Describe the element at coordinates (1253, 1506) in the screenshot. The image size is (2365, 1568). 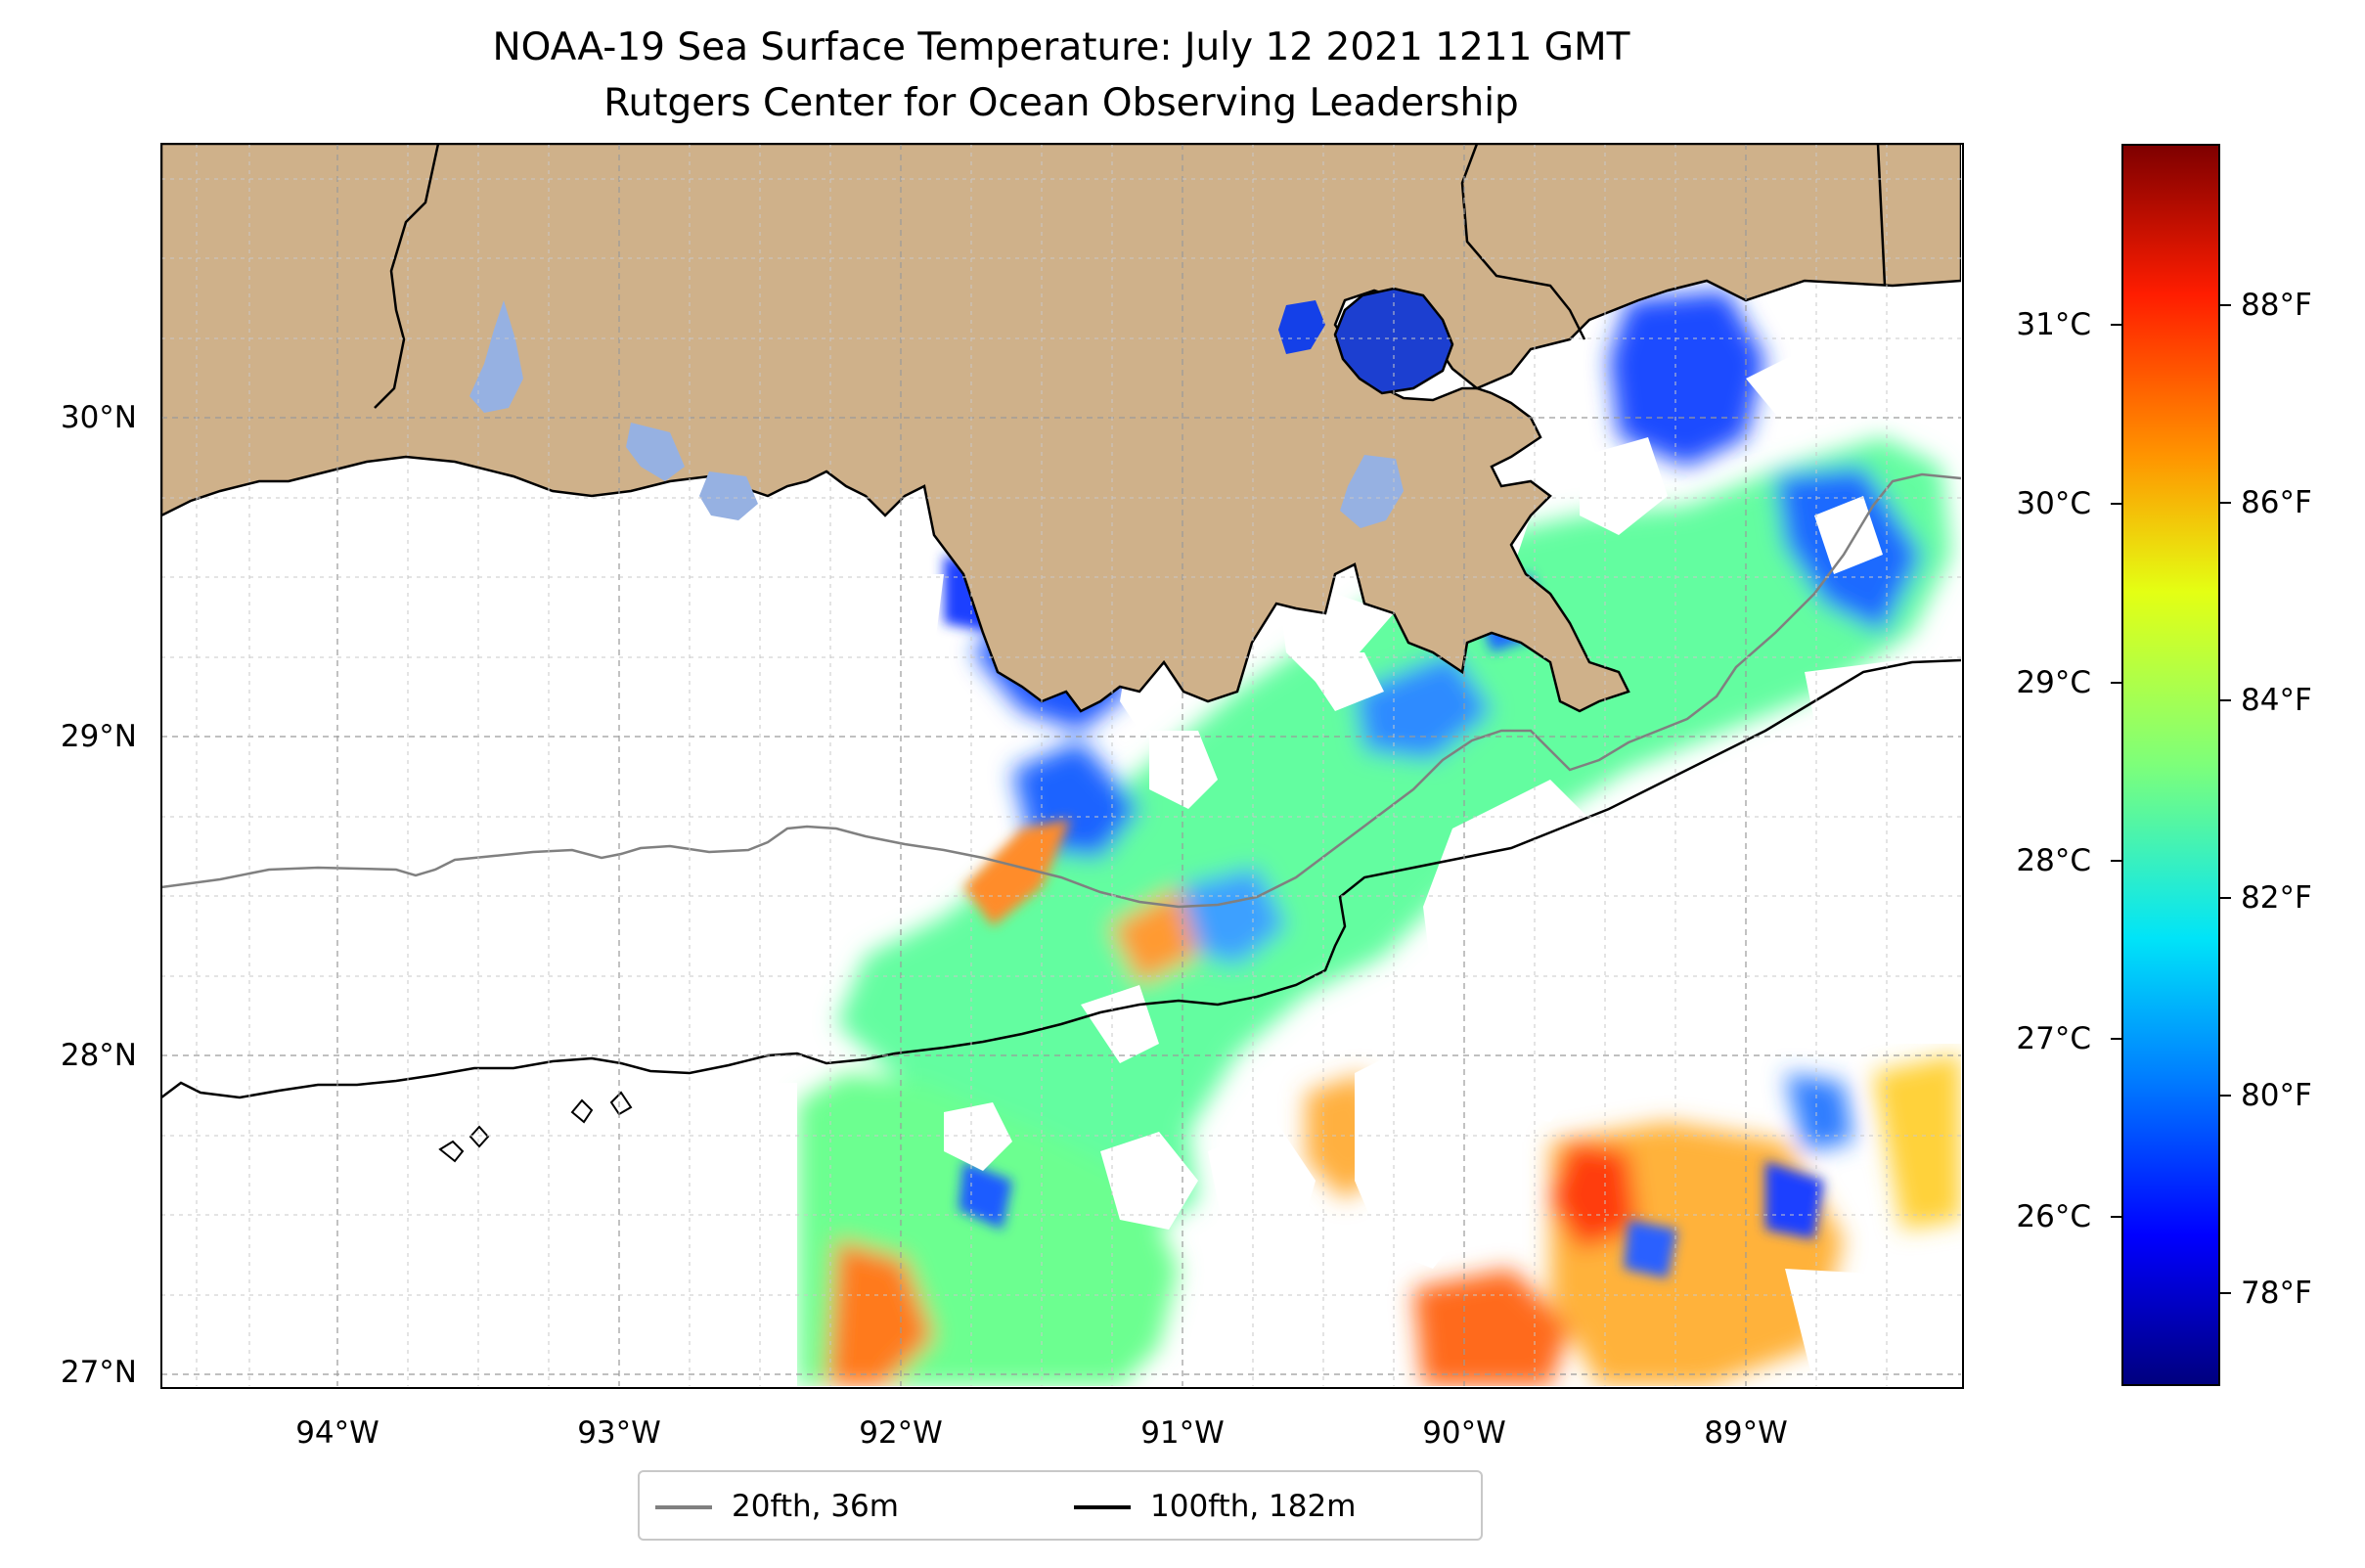
I see `legend-label-100fth: 100fth, 182m` at that location.